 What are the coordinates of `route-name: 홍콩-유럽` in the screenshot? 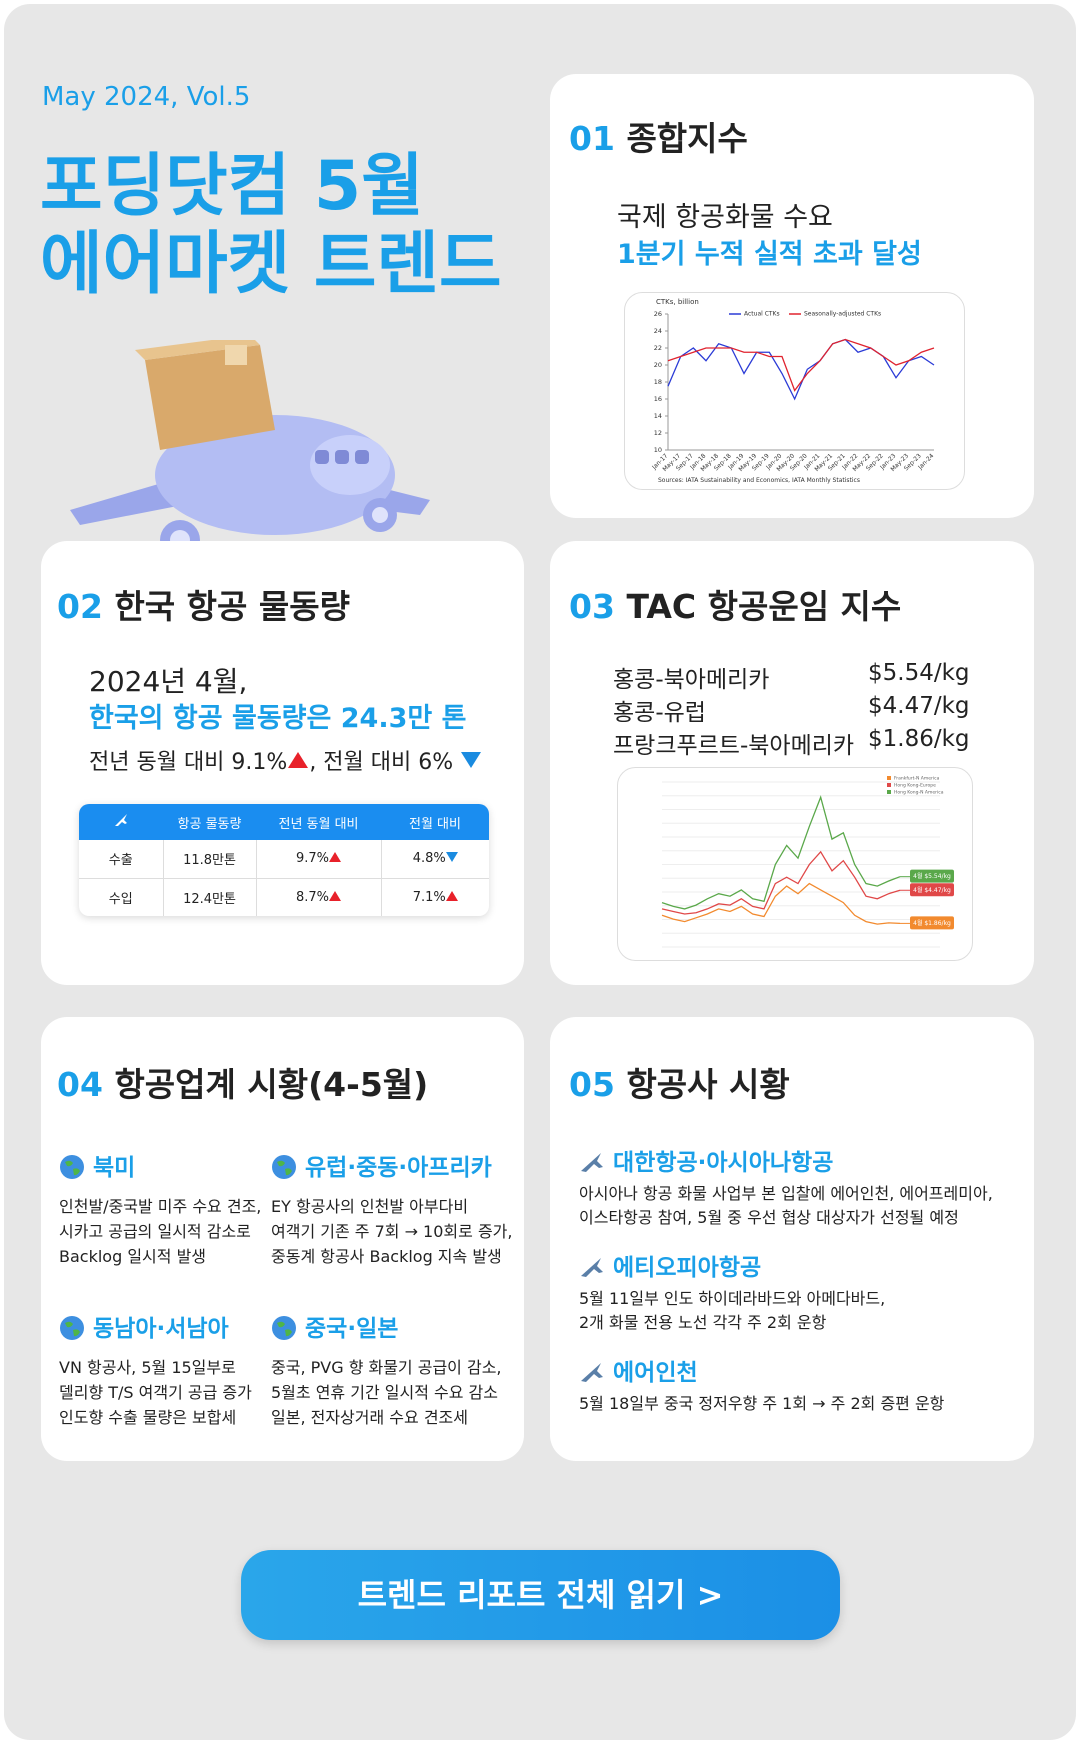 It's located at (659, 713).